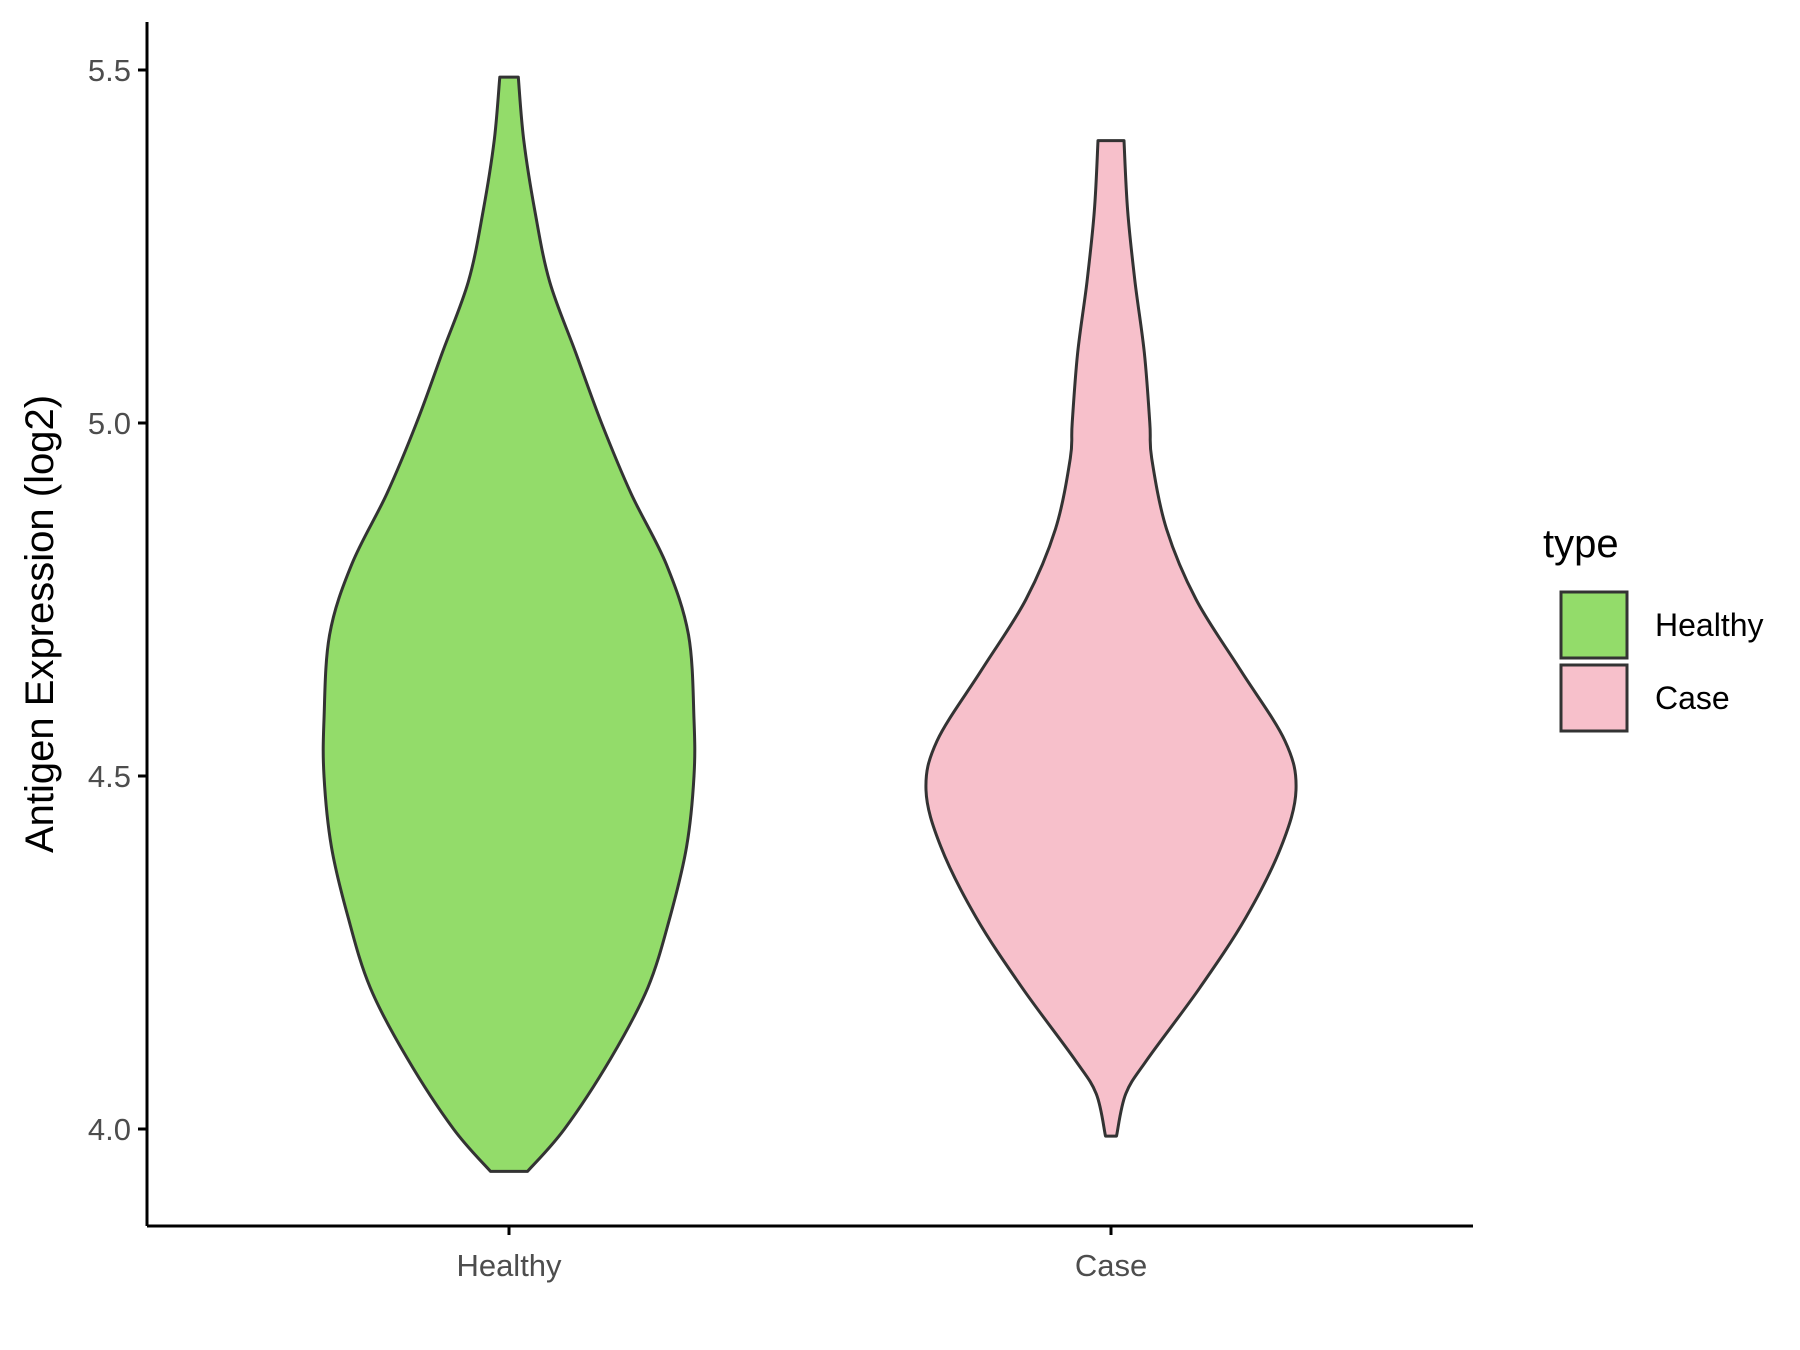 Image resolution: width=1800 pixels, height=1350 pixels. I want to click on y-tick-label: 5.0, so click(109, 423).